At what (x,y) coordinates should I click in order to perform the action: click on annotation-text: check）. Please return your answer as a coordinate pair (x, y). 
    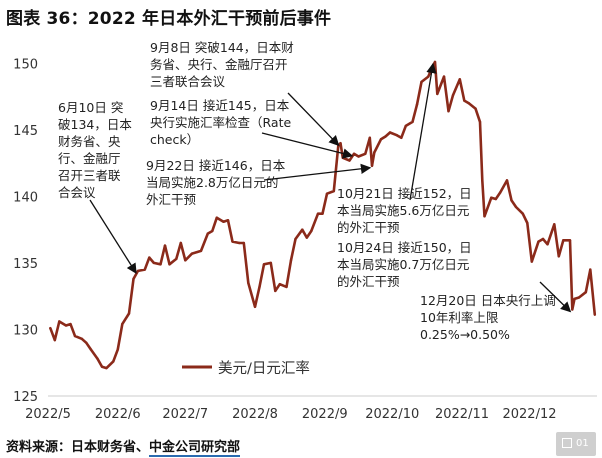
    Looking at the image, I should click on (174, 139).